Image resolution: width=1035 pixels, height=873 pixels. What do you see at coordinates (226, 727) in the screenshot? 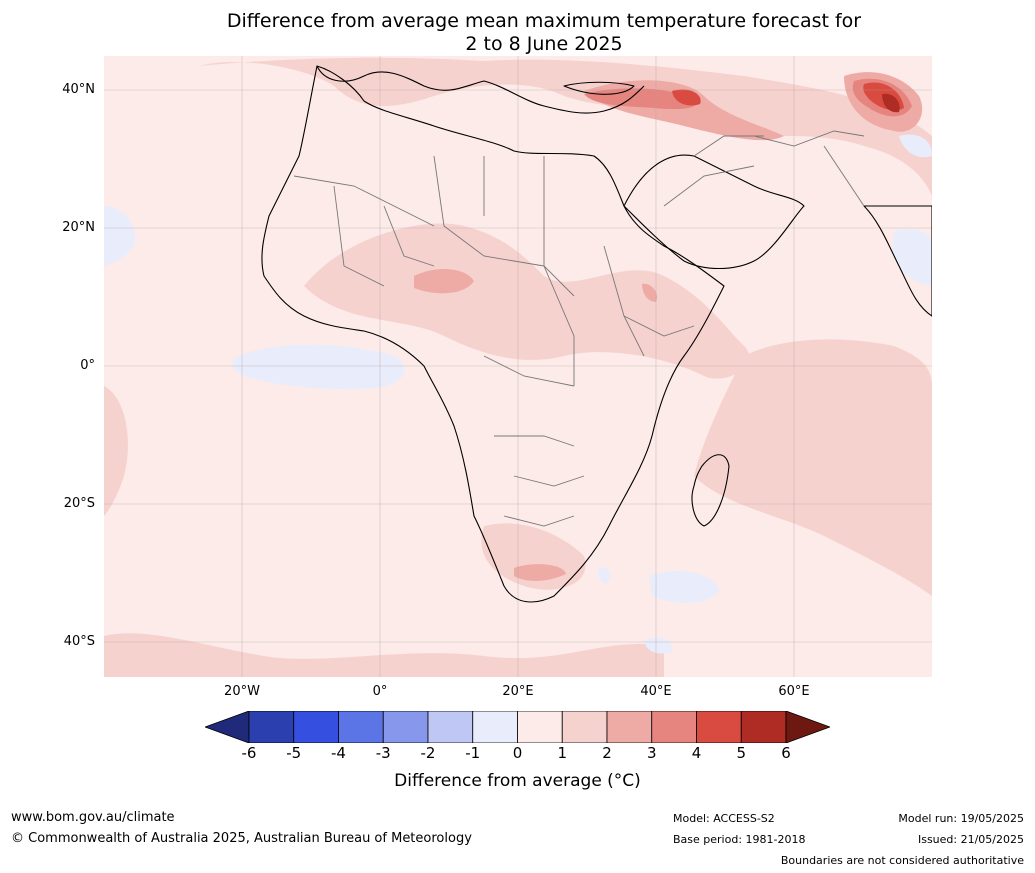
I see `colorbar-low-extend` at bounding box center [226, 727].